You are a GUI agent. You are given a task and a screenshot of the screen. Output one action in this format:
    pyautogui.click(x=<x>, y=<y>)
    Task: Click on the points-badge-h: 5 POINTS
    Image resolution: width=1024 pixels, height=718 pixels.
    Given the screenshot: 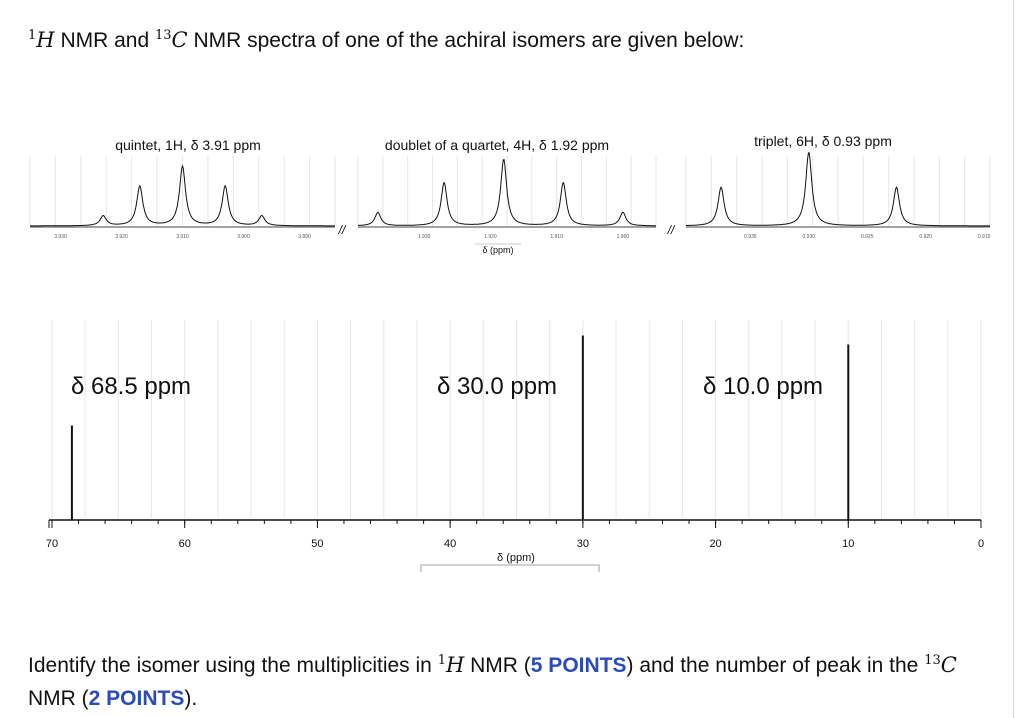 What is the action you would take?
    pyautogui.click(x=578, y=665)
    